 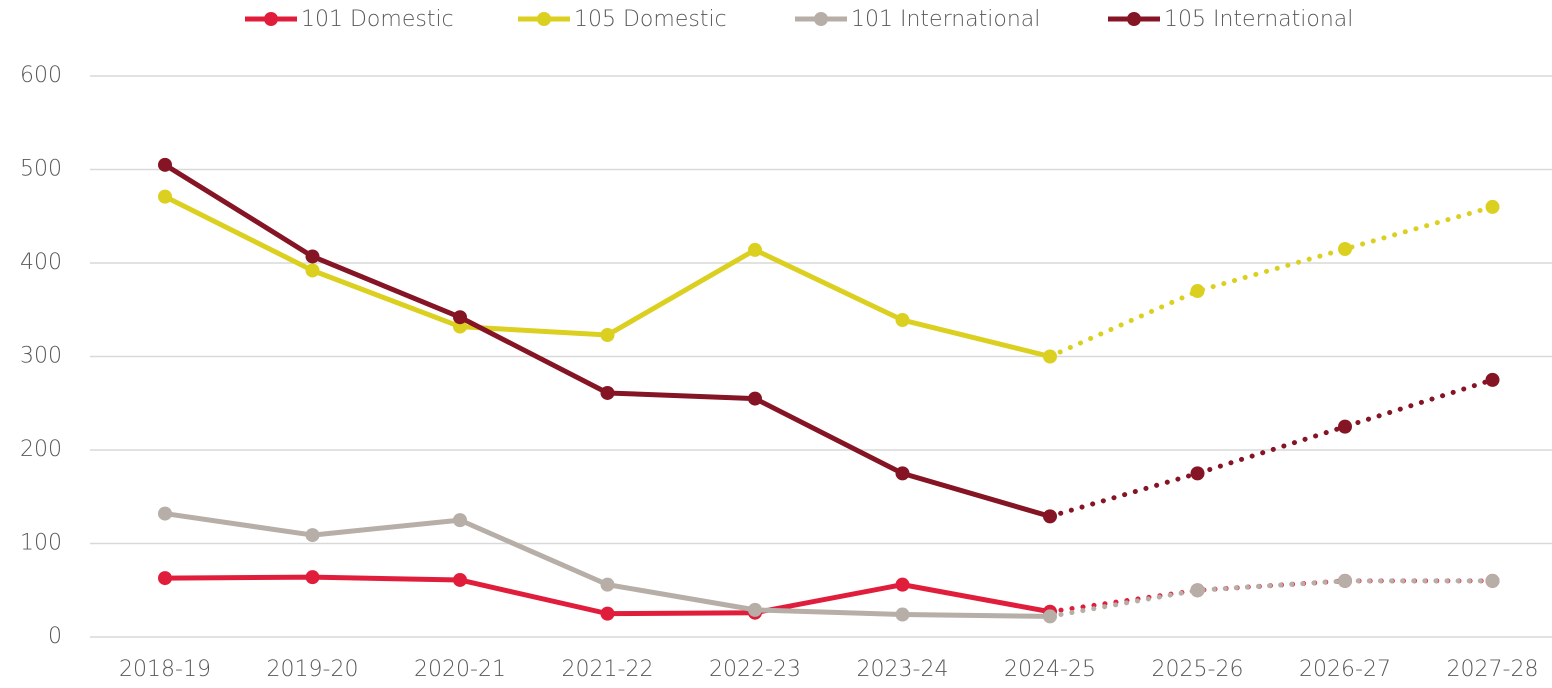 I want to click on x-tick-label: 2024-25, so click(x=1050, y=669).